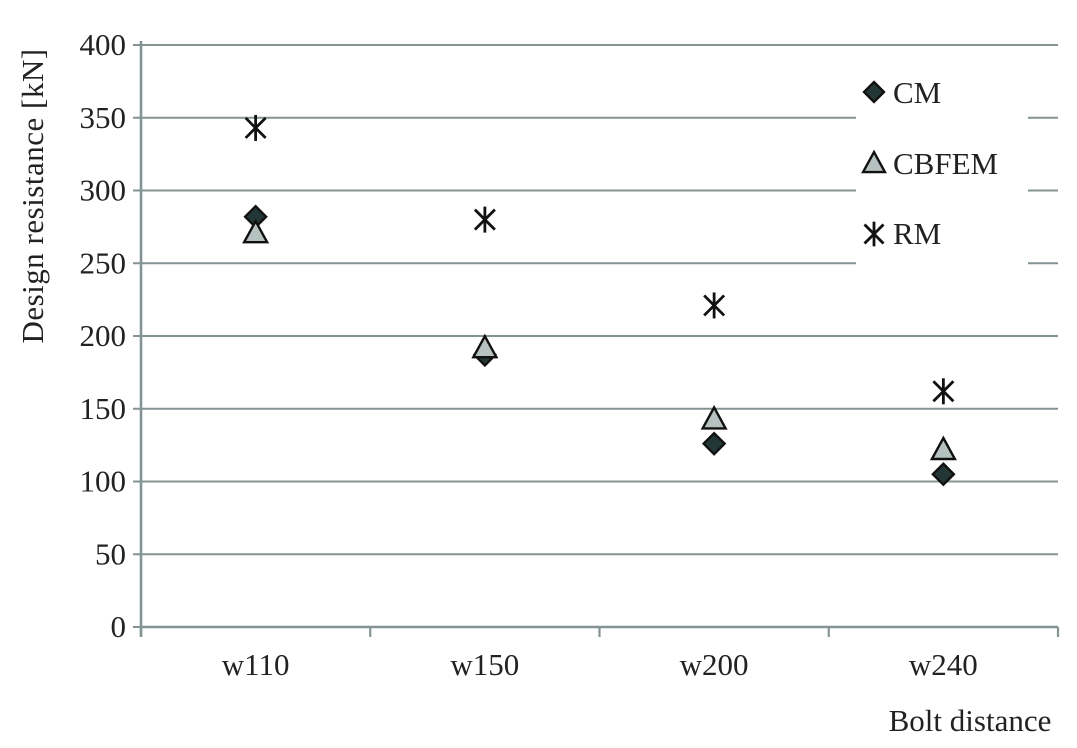 This screenshot has width=1077, height=748. I want to click on rm-asterisk-icon, so click(874, 234).